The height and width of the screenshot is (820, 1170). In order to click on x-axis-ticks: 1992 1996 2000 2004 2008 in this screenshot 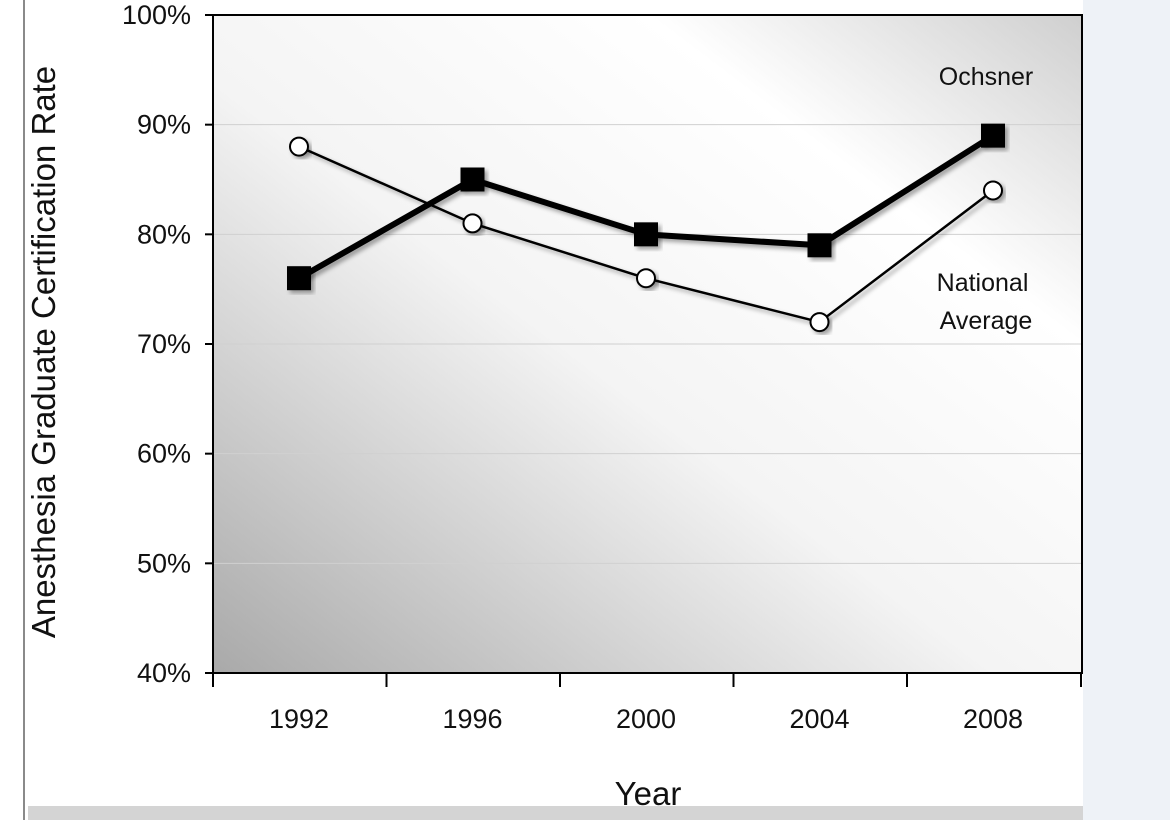, I will do `click(647, 703)`.